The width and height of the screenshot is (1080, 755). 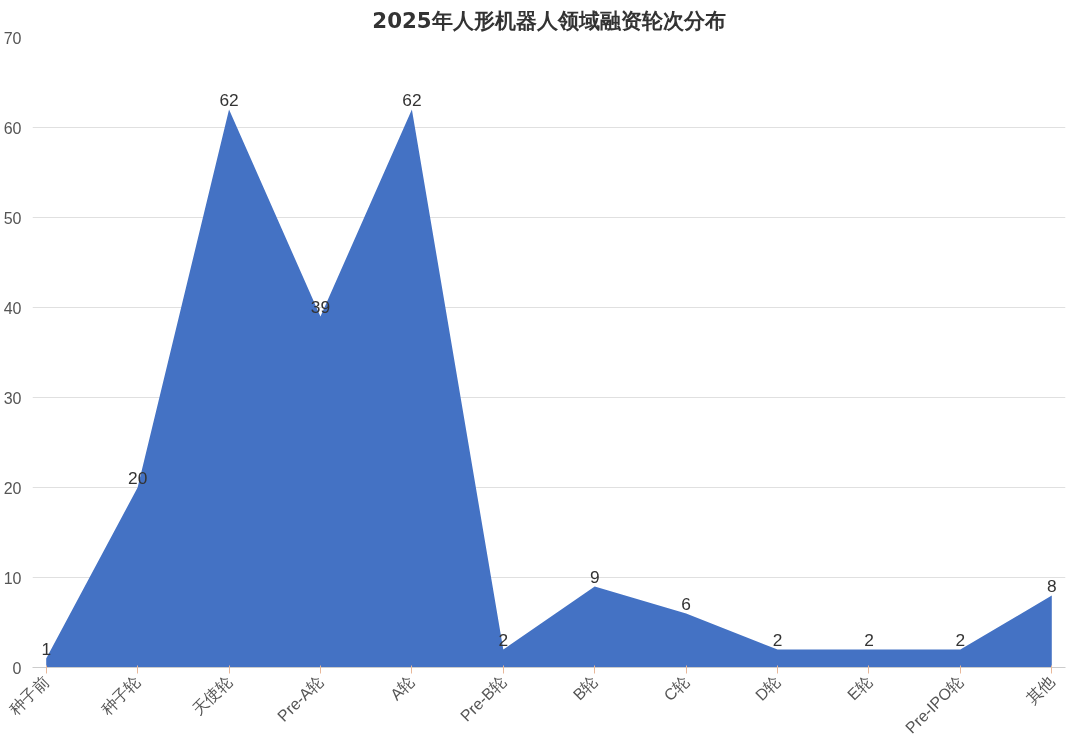 What do you see at coordinates (12, 128) in the screenshot?
I see `y-tick-label: 60` at bounding box center [12, 128].